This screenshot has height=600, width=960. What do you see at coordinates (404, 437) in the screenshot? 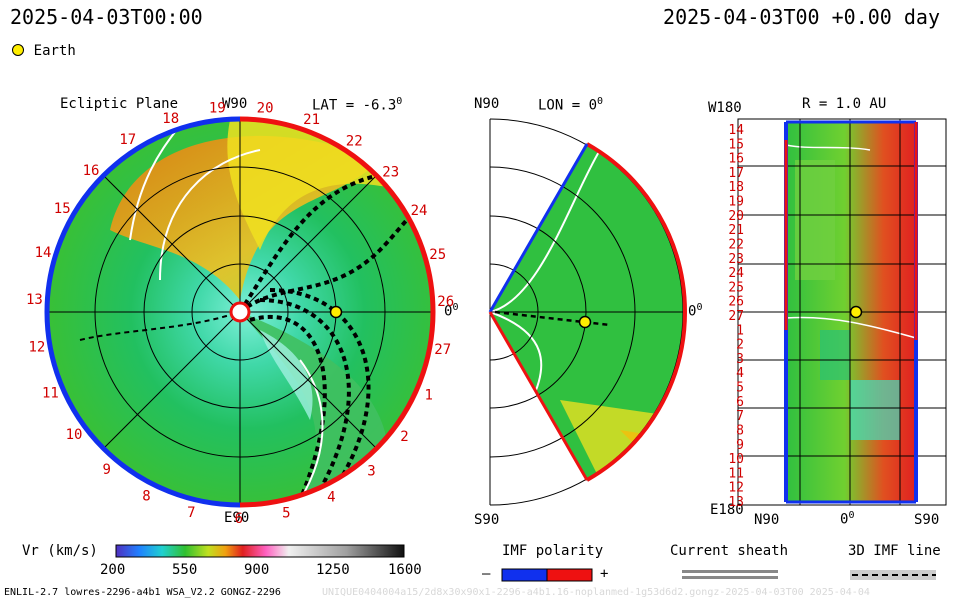
I see `ecliptic-tick-label: 2` at bounding box center [404, 437].